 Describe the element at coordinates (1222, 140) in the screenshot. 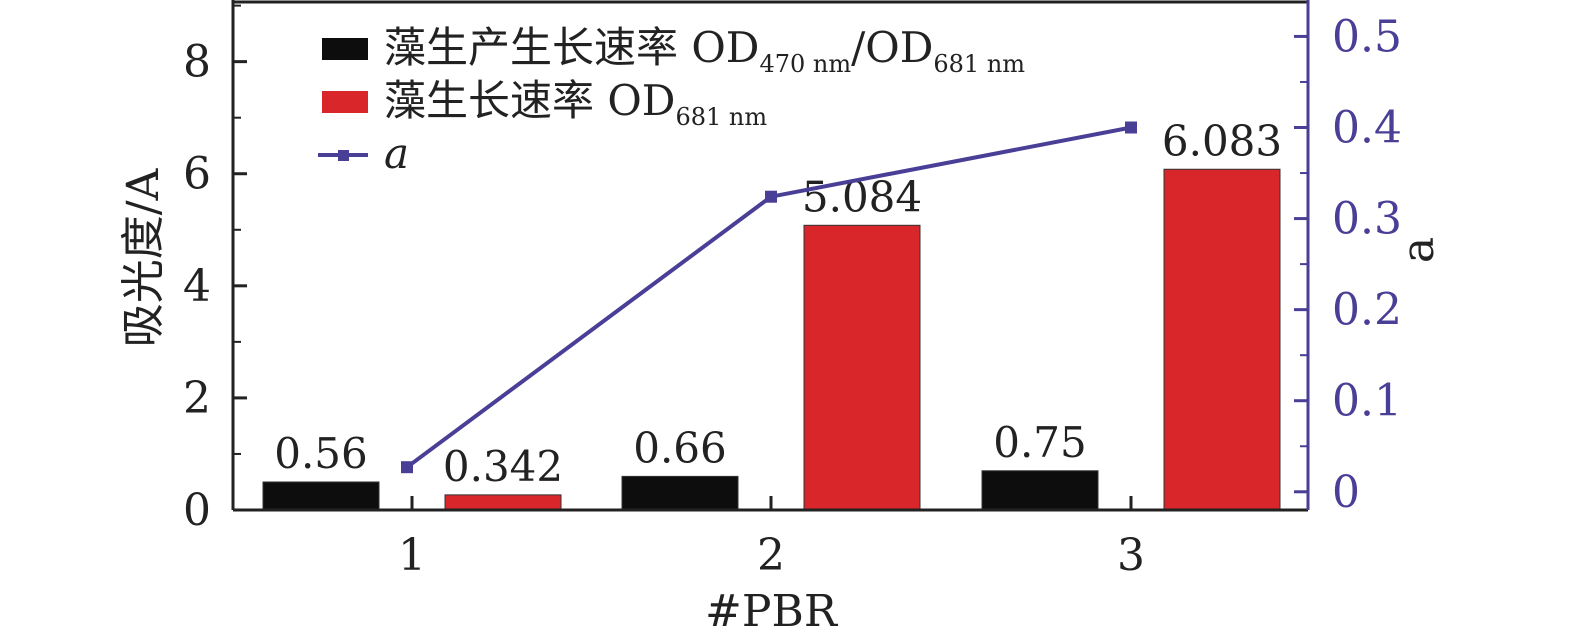

I see `bar-data-label: 6.083` at that location.